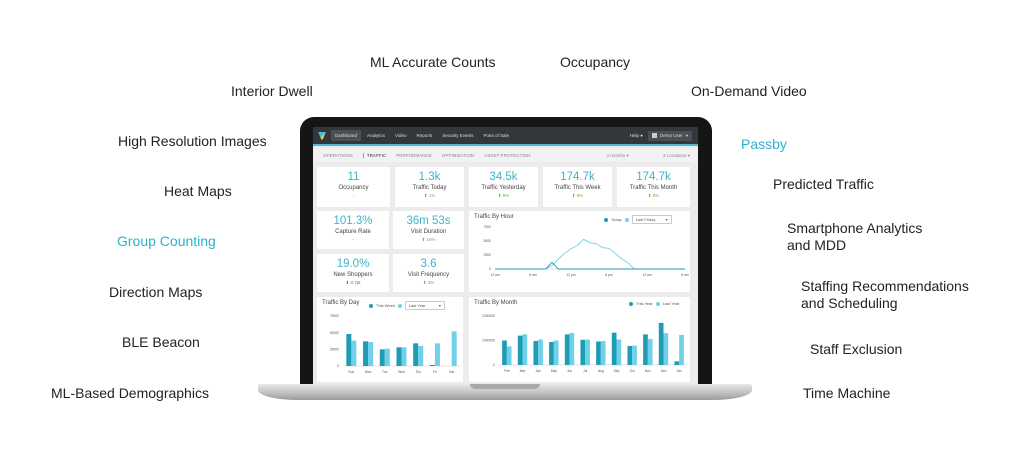  Describe the element at coordinates (496, 135) in the screenshot. I see `nav-point-of-sale: Point of Sale` at that location.